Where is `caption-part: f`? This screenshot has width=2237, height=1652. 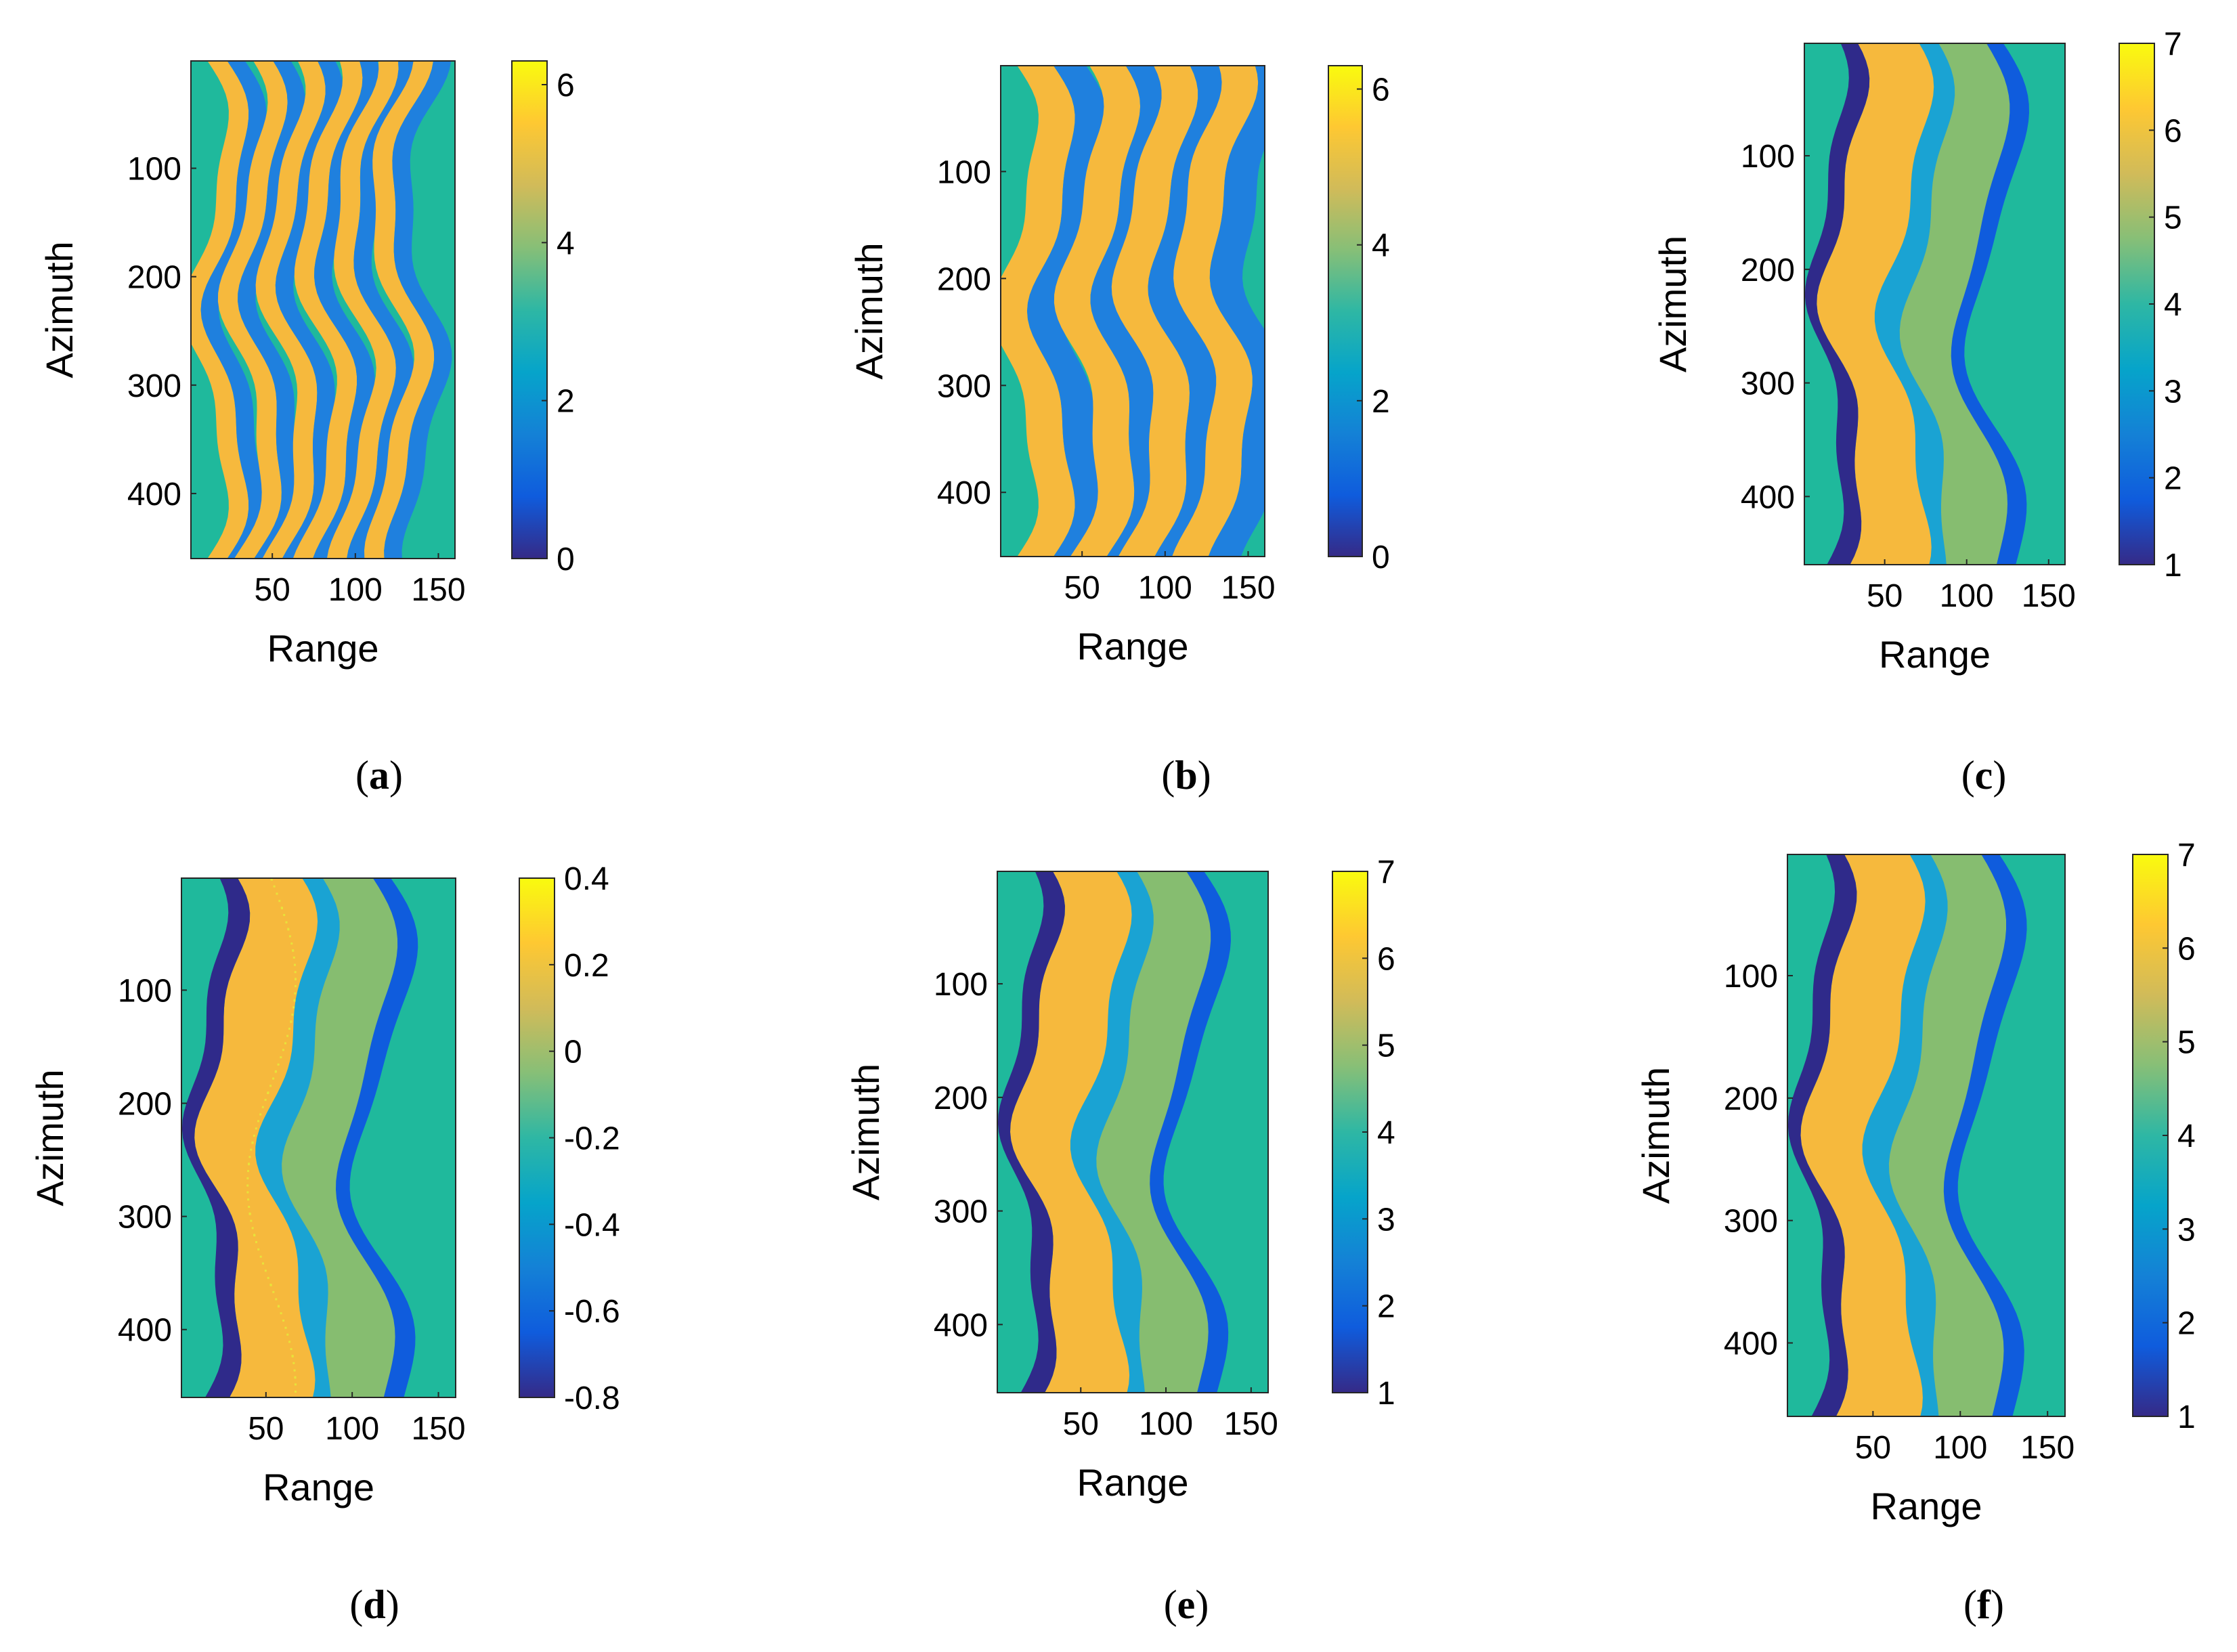 caption-part: f is located at coordinates (1984, 1605).